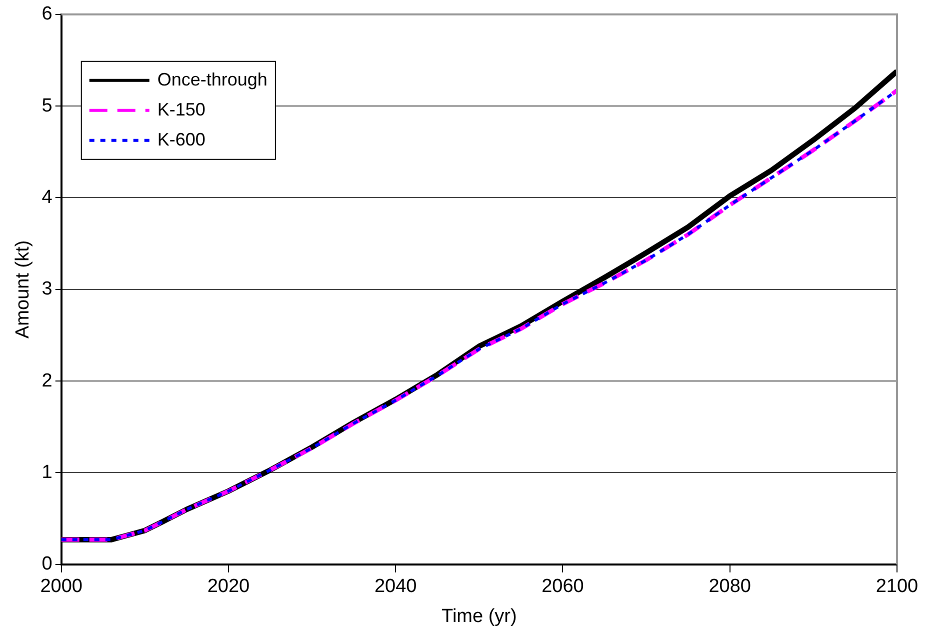 The width and height of the screenshot is (927, 636). I want to click on legend-label: Once-through, so click(212, 79).